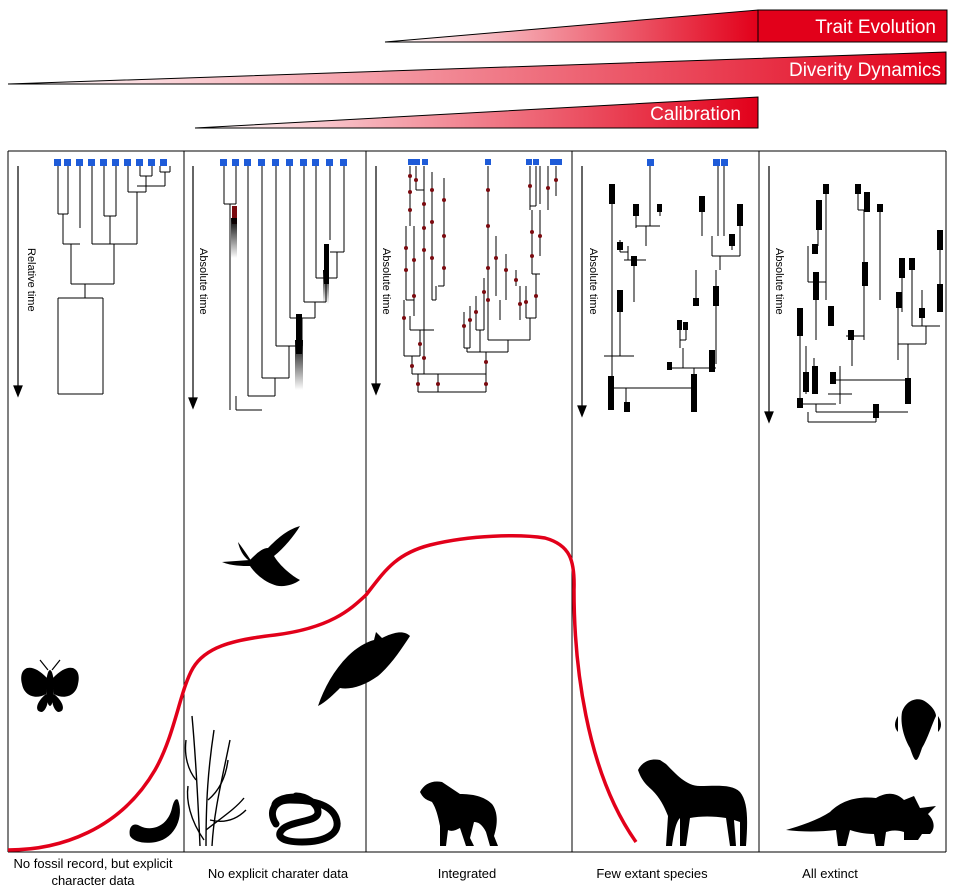 The image size is (961, 894). What do you see at coordinates (666, 26) in the screenshot?
I see `trait-evolution-wedge: Trait Evolution` at bounding box center [666, 26].